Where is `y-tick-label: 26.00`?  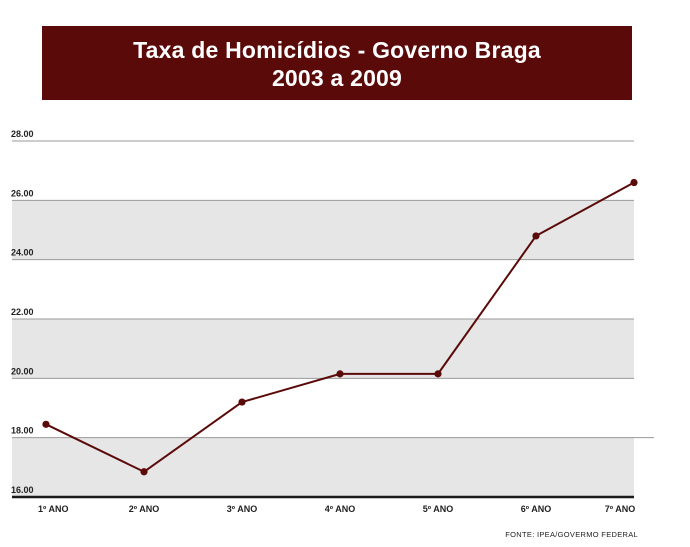
y-tick-label: 26.00 is located at coordinates (22, 193).